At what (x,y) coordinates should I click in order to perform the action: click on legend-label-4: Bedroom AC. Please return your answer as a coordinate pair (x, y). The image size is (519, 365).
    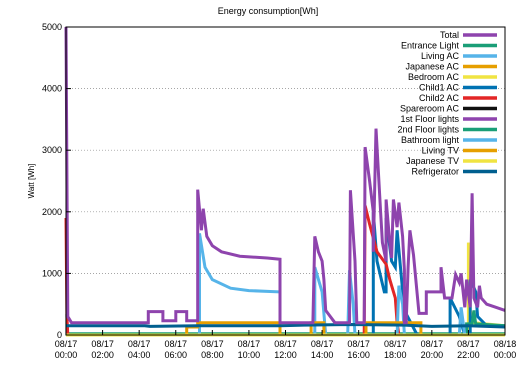
    Looking at the image, I should click on (434, 77).